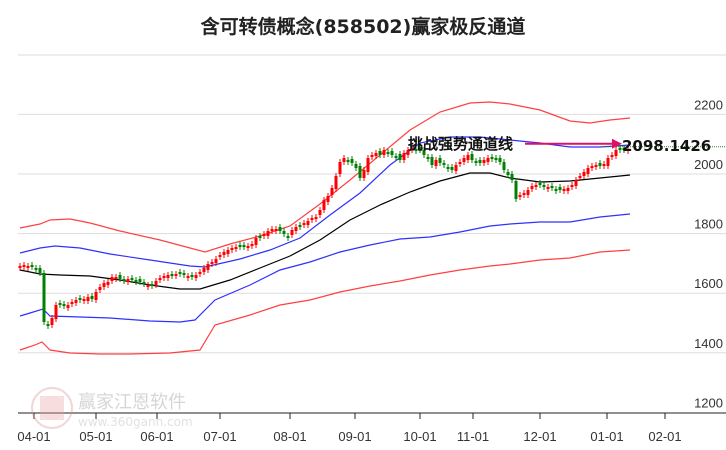  Describe the element at coordinates (708, 343) in the screenshot. I see `y-tick-label: 1400` at that location.